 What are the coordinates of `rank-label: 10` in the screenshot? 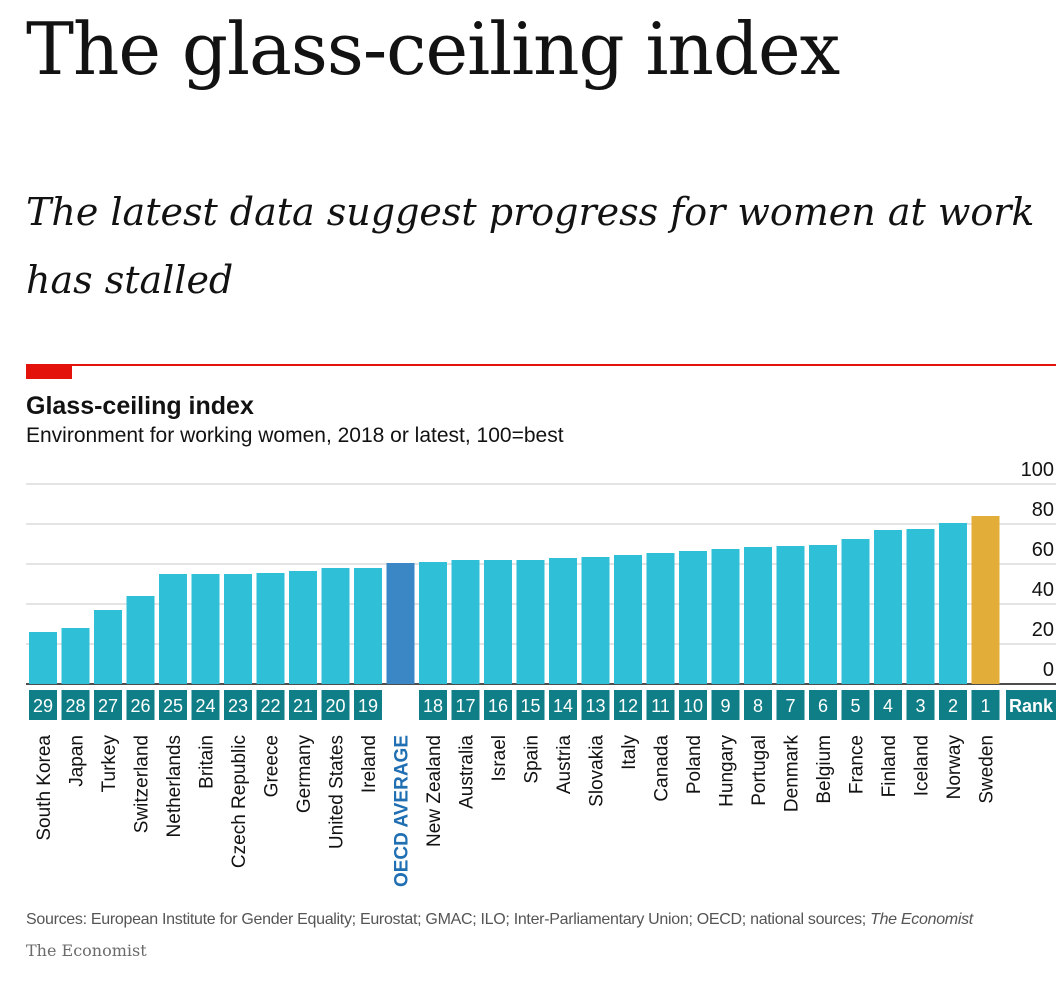 It's located at (693, 706).